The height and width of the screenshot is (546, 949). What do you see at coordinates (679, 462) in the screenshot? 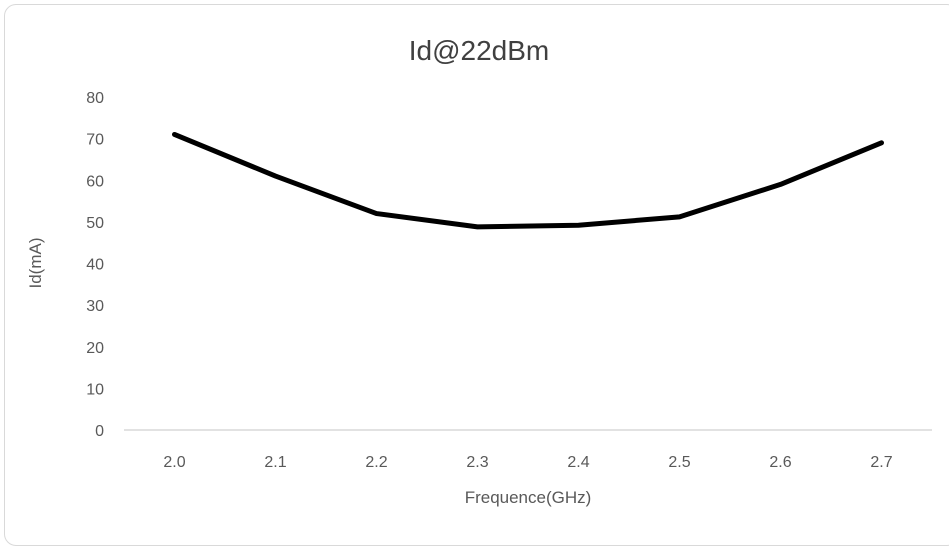
I see `x-tick-label: 2.5` at bounding box center [679, 462].